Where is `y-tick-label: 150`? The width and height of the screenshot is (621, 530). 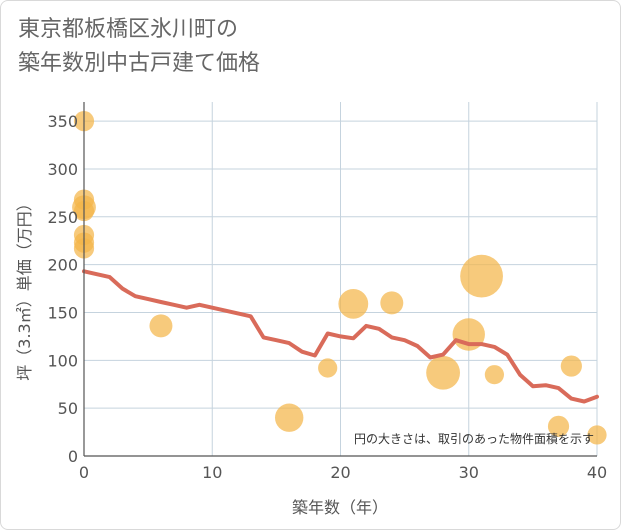 y-tick-label: 150 is located at coordinates (62, 312).